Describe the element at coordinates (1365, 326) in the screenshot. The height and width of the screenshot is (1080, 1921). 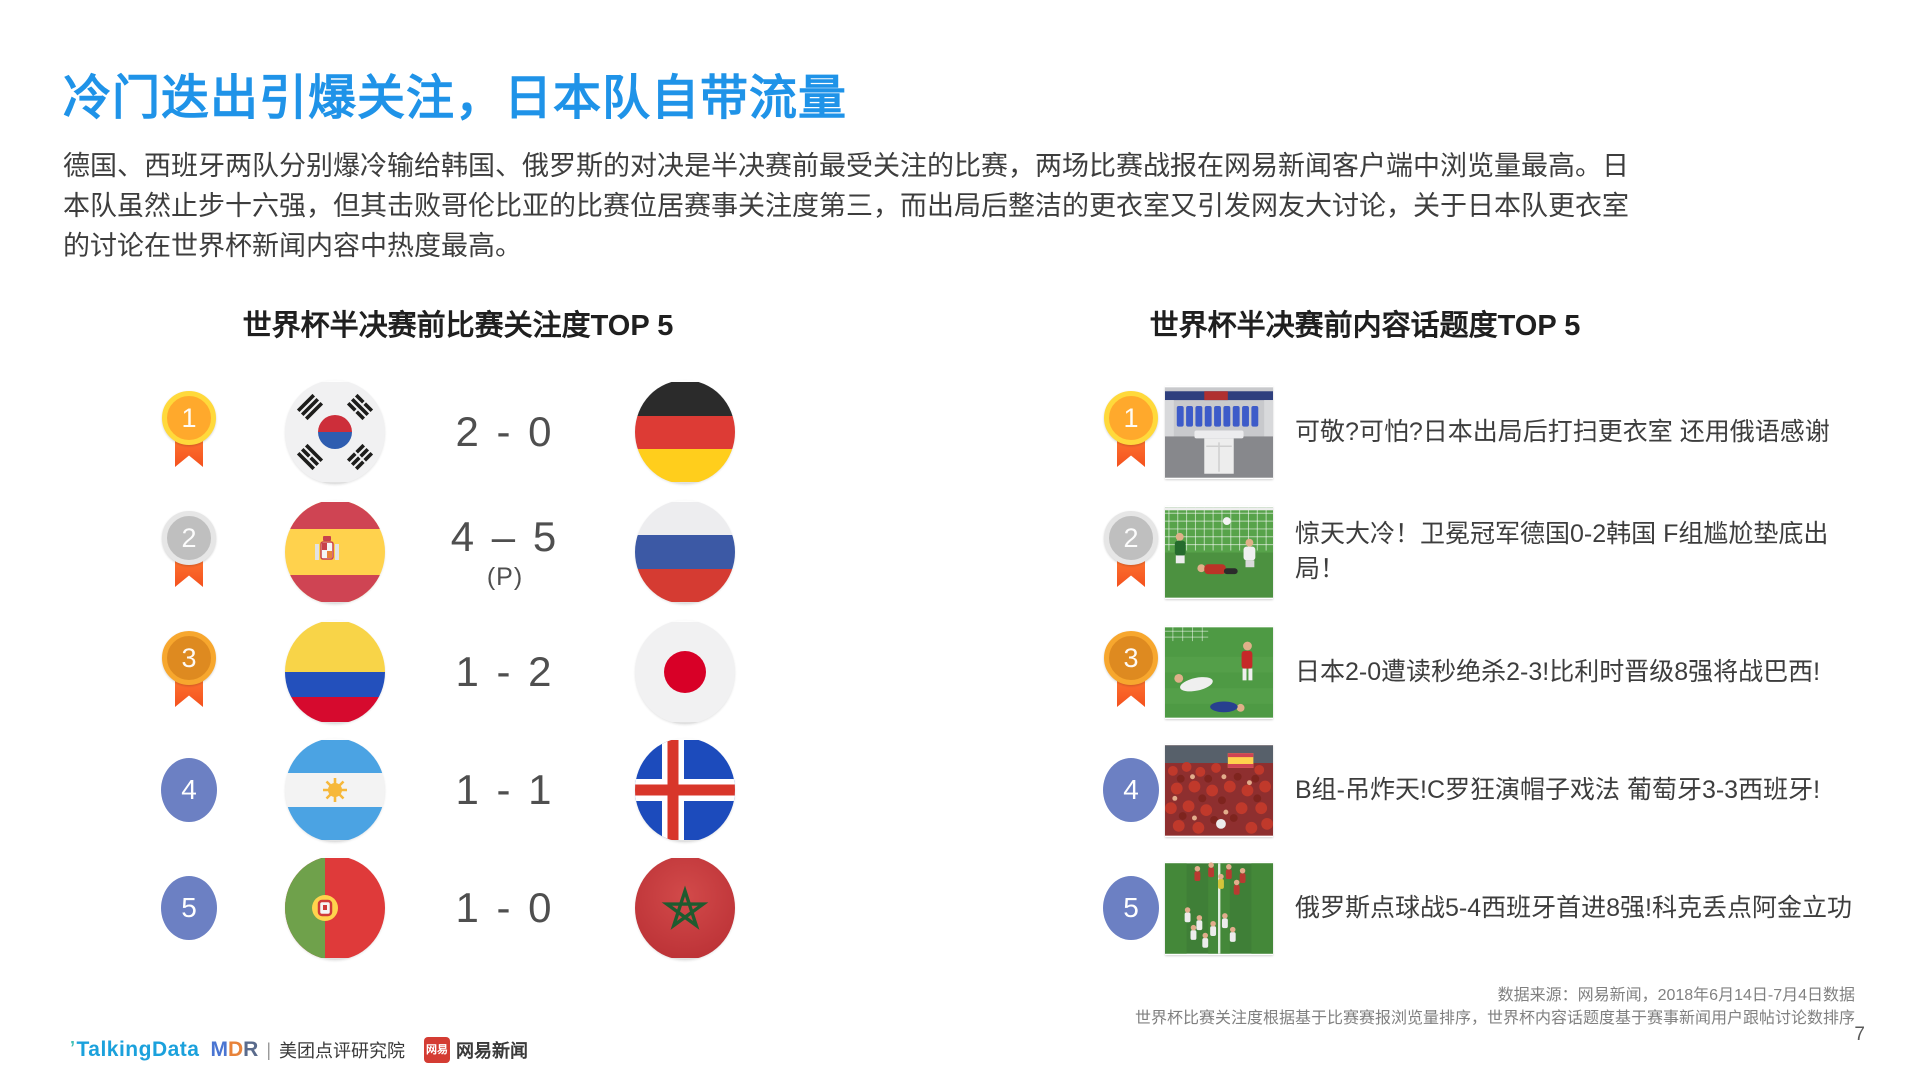
I see `right-panel-title: 世界杯半决赛前内容话题度TOP 5` at that location.